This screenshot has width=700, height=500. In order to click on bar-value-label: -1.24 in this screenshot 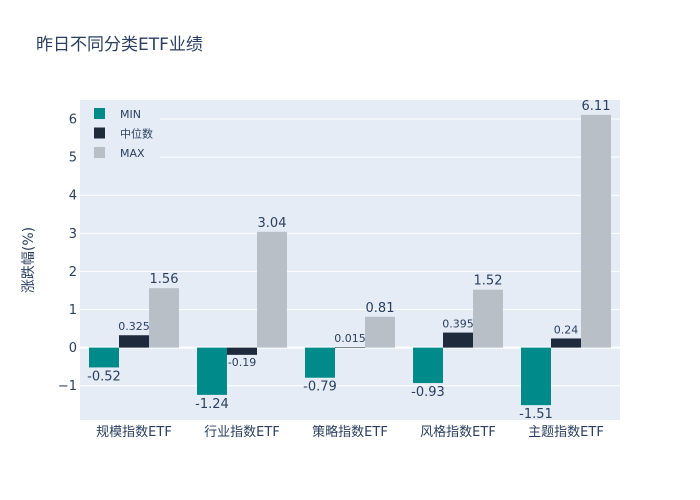, I will do `click(212, 404)`.